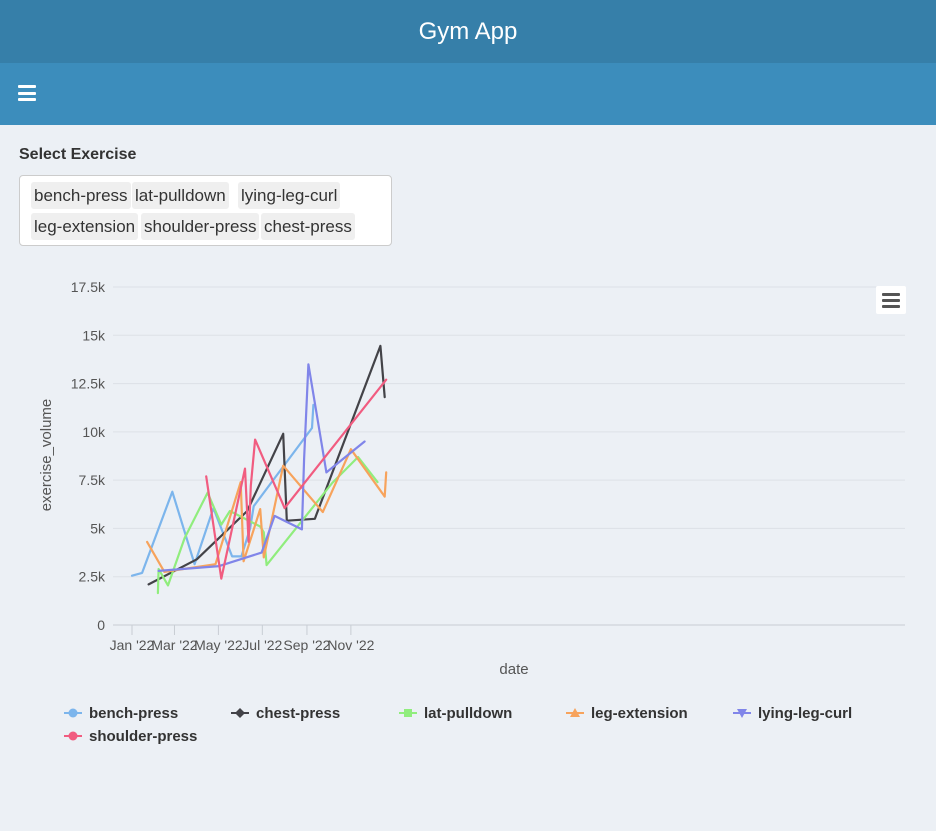  I want to click on y-tick-label: 15k, so click(94, 335).